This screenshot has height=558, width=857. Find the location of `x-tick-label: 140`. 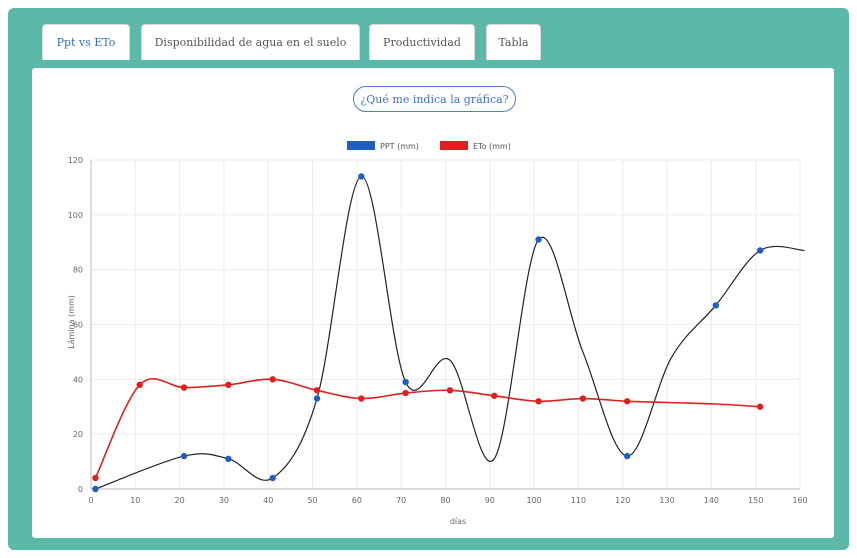

x-tick-label: 140 is located at coordinates (711, 500).